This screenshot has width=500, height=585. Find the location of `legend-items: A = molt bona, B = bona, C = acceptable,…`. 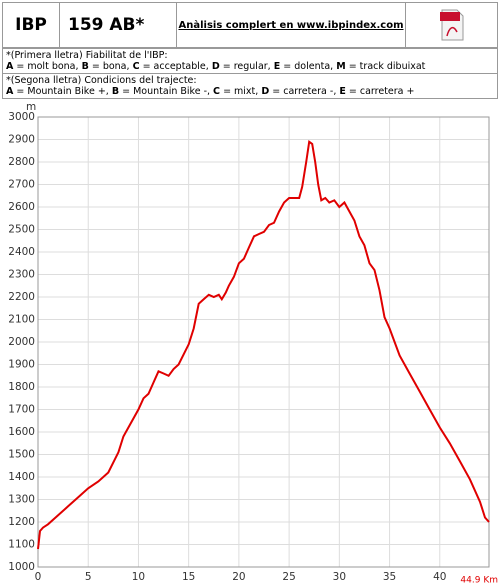

legend-items: A = molt bona, B = bona, C = acceptable,… is located at coordinates (250, 66).